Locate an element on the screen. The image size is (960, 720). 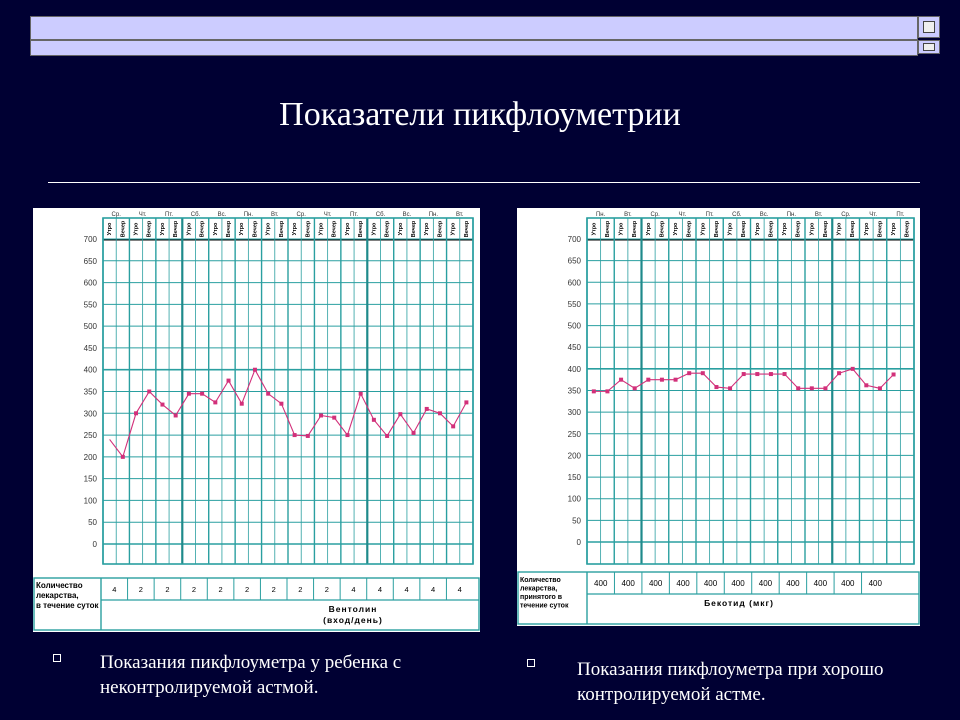
title-divider is located at coordinates (484, 182).